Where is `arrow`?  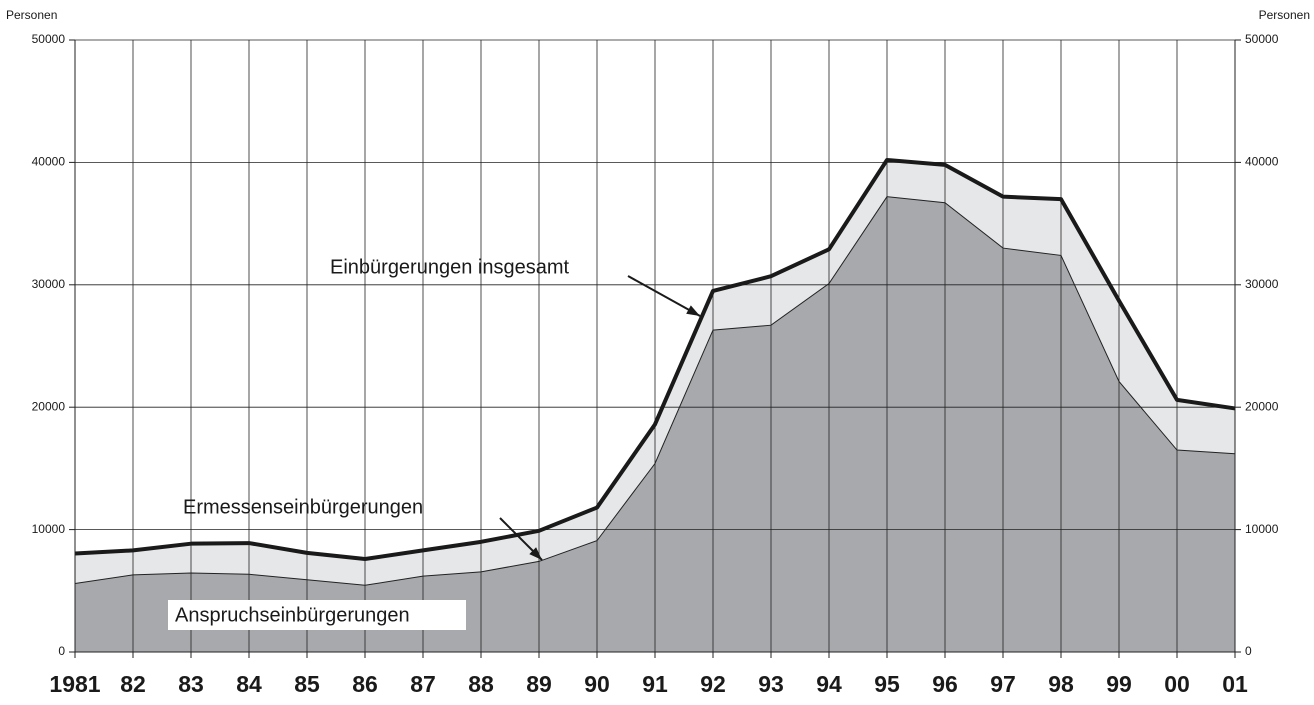 arrow is located at coordinates (664, 296).